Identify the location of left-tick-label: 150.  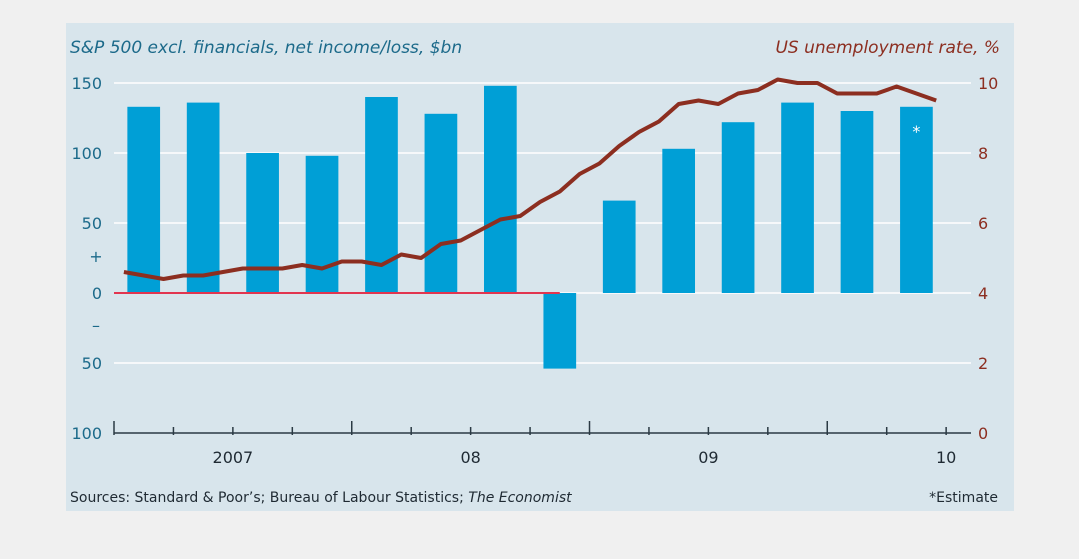
(86, 83).